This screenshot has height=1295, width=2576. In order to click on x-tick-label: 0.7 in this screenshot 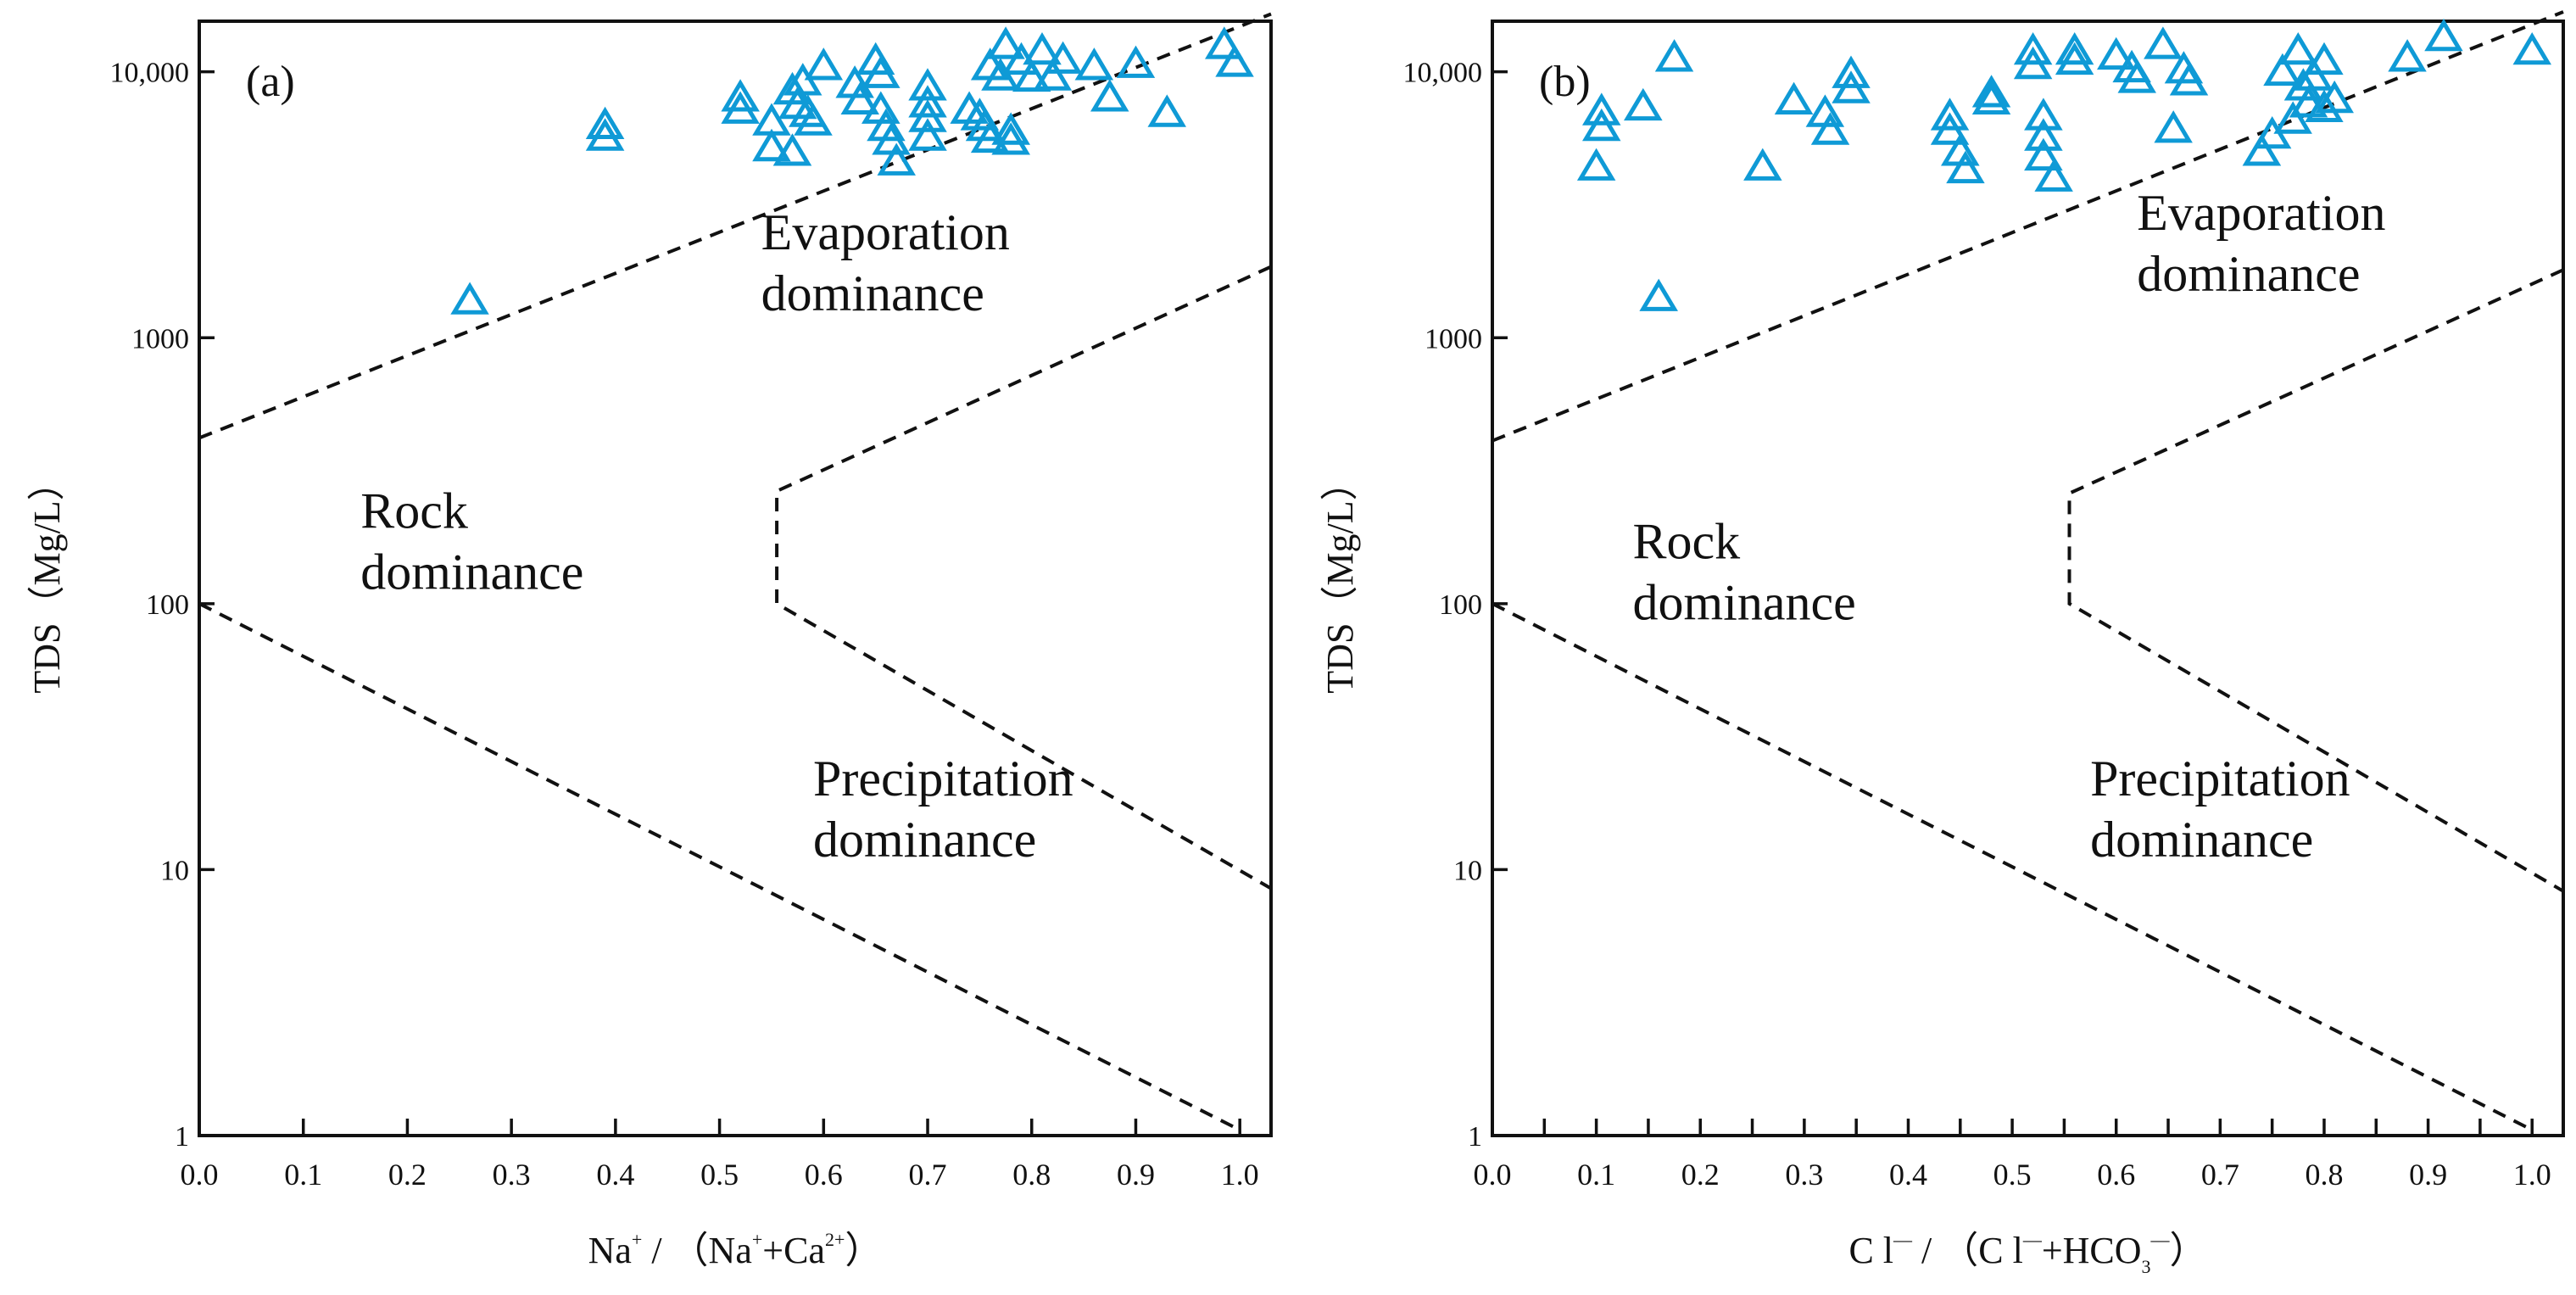, I will do `click(2220, 1175)`.